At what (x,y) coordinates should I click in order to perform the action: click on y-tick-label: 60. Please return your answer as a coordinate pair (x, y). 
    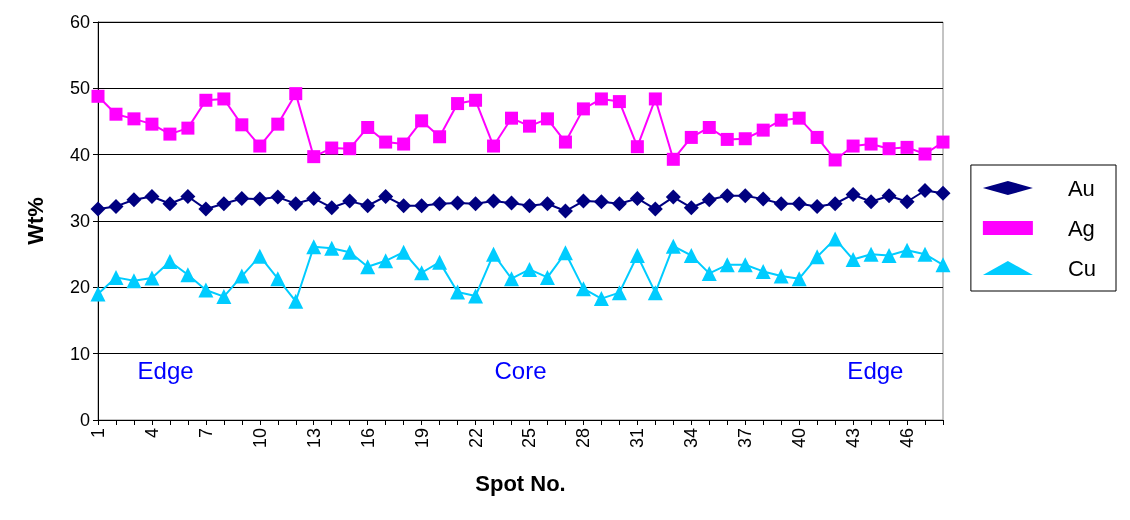
    Looking at the image, I should click on (79, 22).